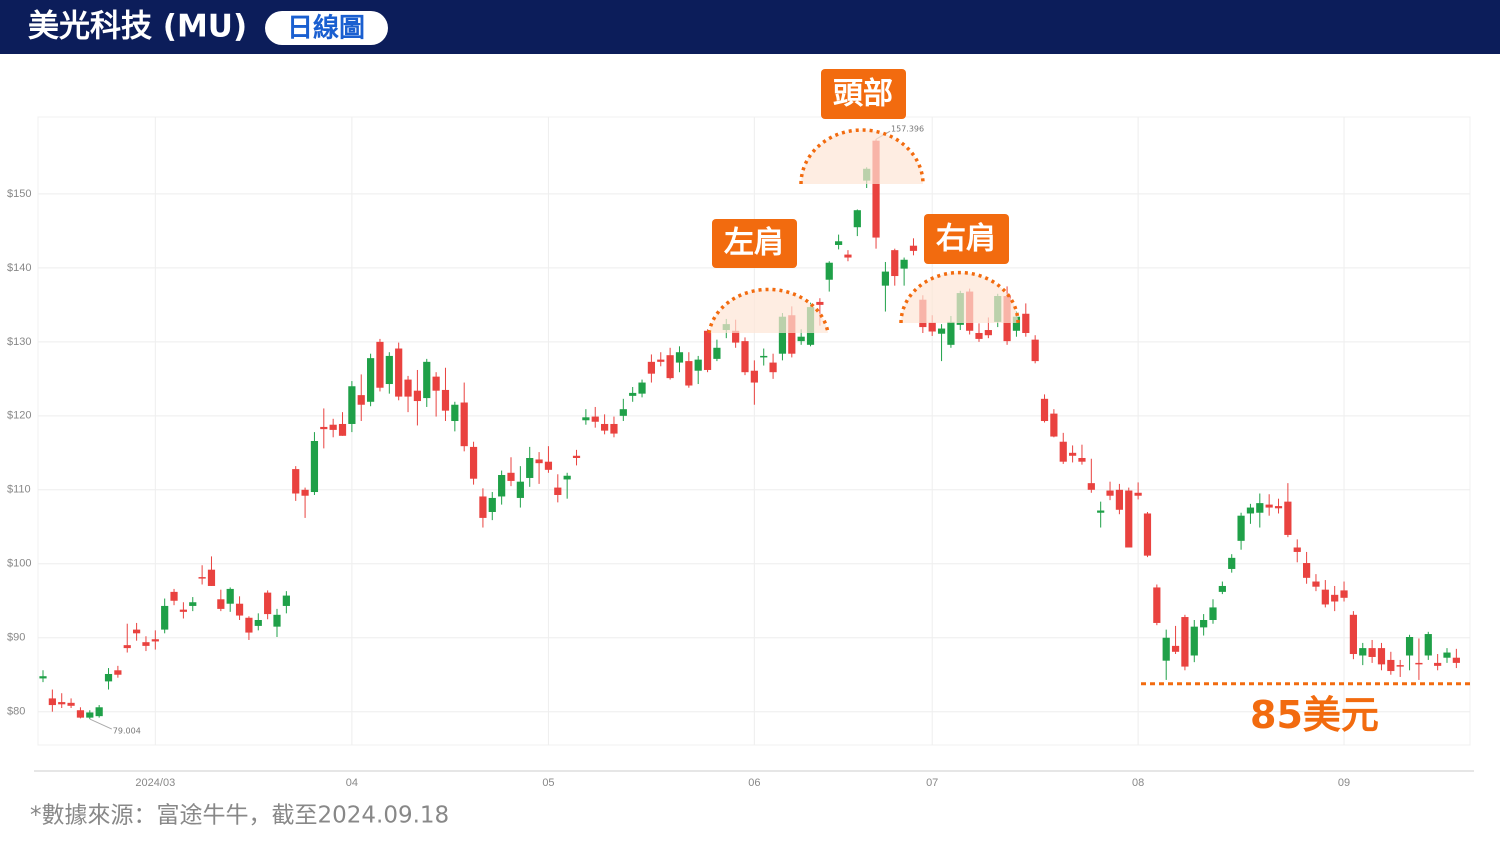 Image resolution: width=1500 pixels, height=857 pixels. Describe the element at coordinates (352, 783) in the screenshot. I see `x-tick-label: 04` at that location.